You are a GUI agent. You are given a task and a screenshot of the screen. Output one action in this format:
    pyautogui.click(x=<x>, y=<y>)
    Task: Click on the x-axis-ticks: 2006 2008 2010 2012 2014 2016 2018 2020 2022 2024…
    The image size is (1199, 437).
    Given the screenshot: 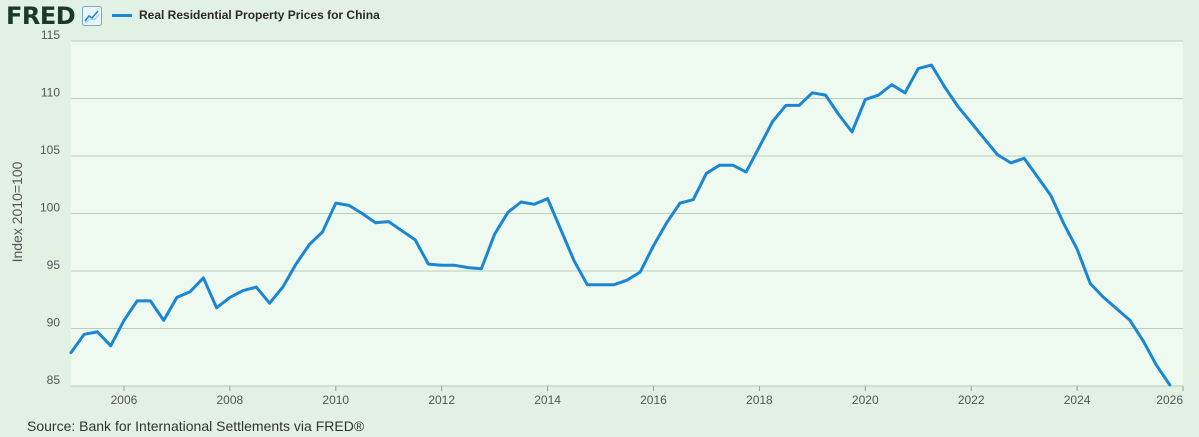 What is the action you would take?
    pyautogui.click(x=647, y=396)
    